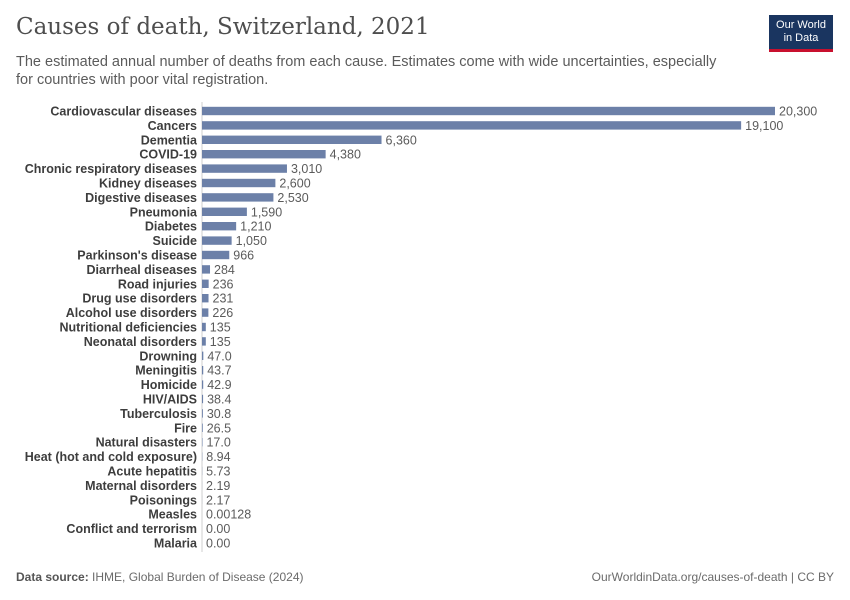 Image resolution: width=850 pixels, height=600 pixels. I want to click on category-label: Homicide, so click(169, 385).